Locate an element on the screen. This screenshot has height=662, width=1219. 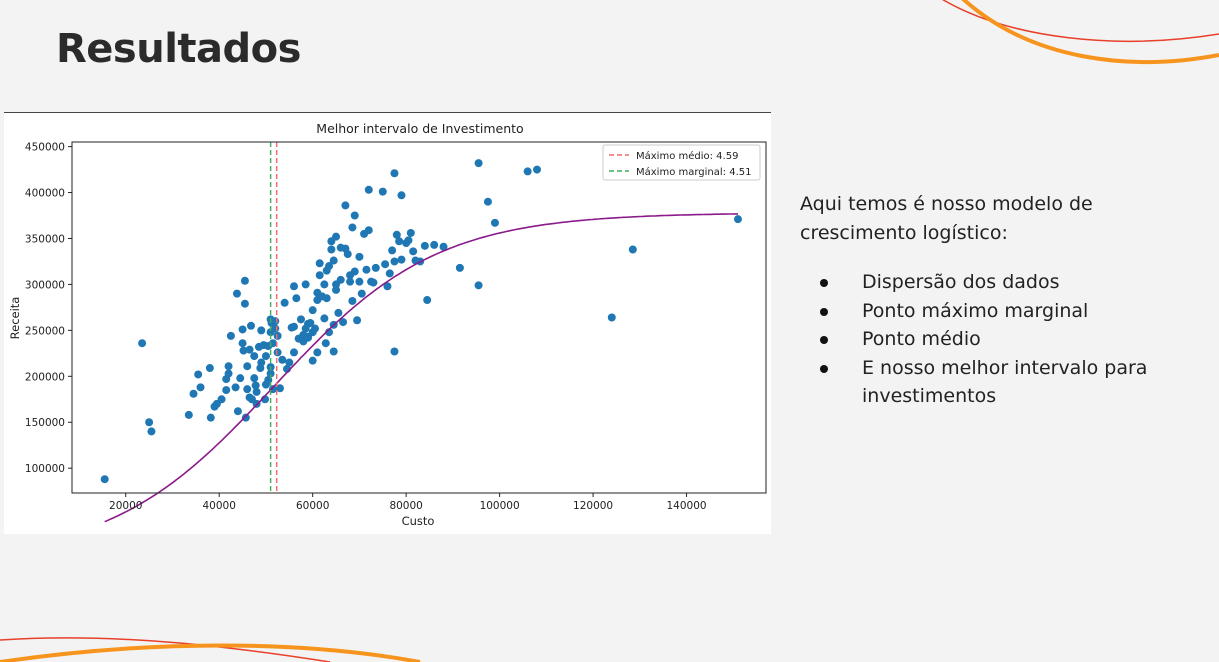
y-tick-label: 450000 is located at coordinates (45, 148).